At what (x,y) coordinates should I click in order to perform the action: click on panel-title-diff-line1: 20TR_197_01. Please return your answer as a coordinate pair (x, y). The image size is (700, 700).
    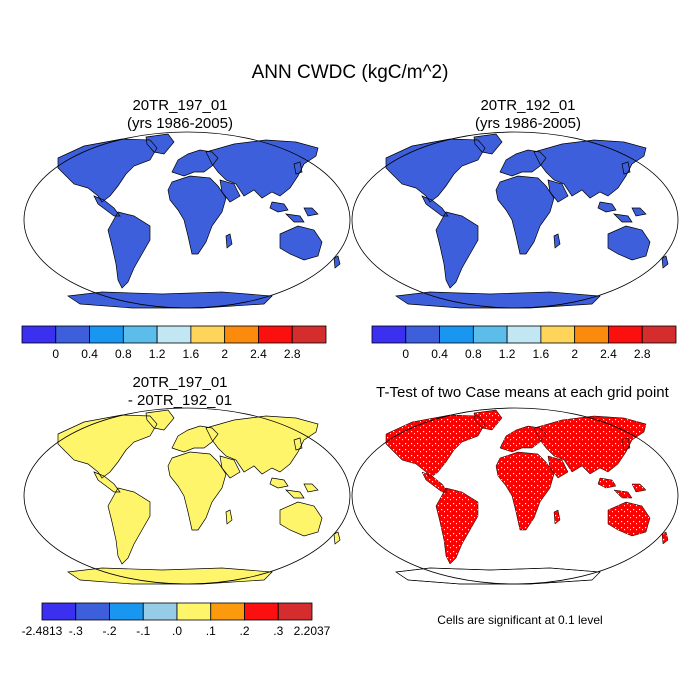
    Looking at the image, I should click on (180, 382).